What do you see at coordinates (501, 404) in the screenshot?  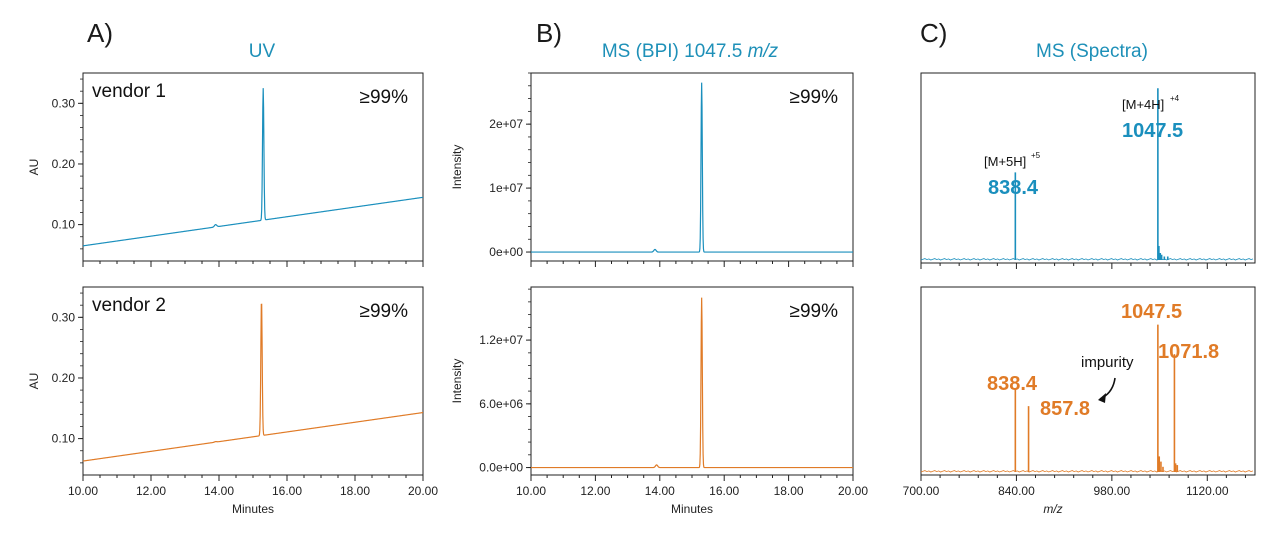 I see `y-tick-label: 6.0e+06` at bounding box center [501, 404].